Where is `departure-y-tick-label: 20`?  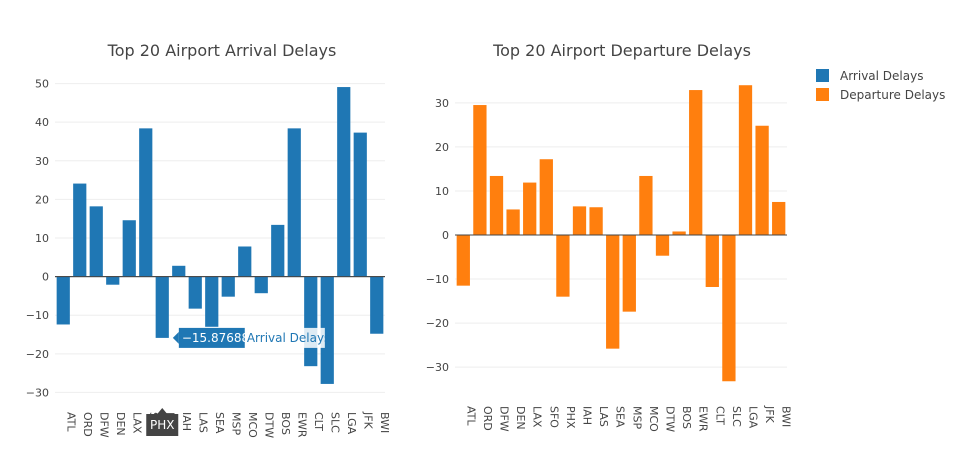
departure-y-tick-label: 20 is located at coordinates (442, 147).